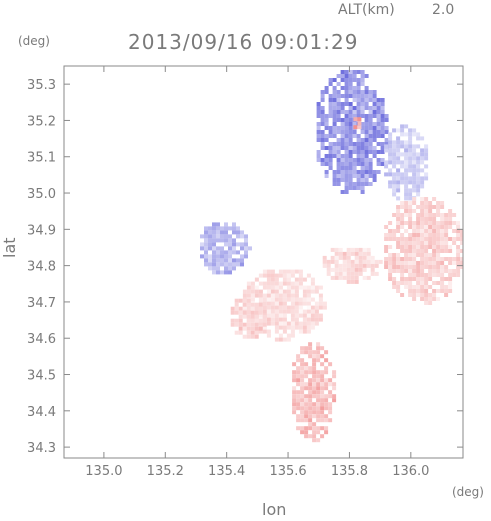 The height and width of the screenshot is (521, 491). Describe the element at coordinates (274, 509) in the screenshot. I see `x-axis-title: lon` at that location.